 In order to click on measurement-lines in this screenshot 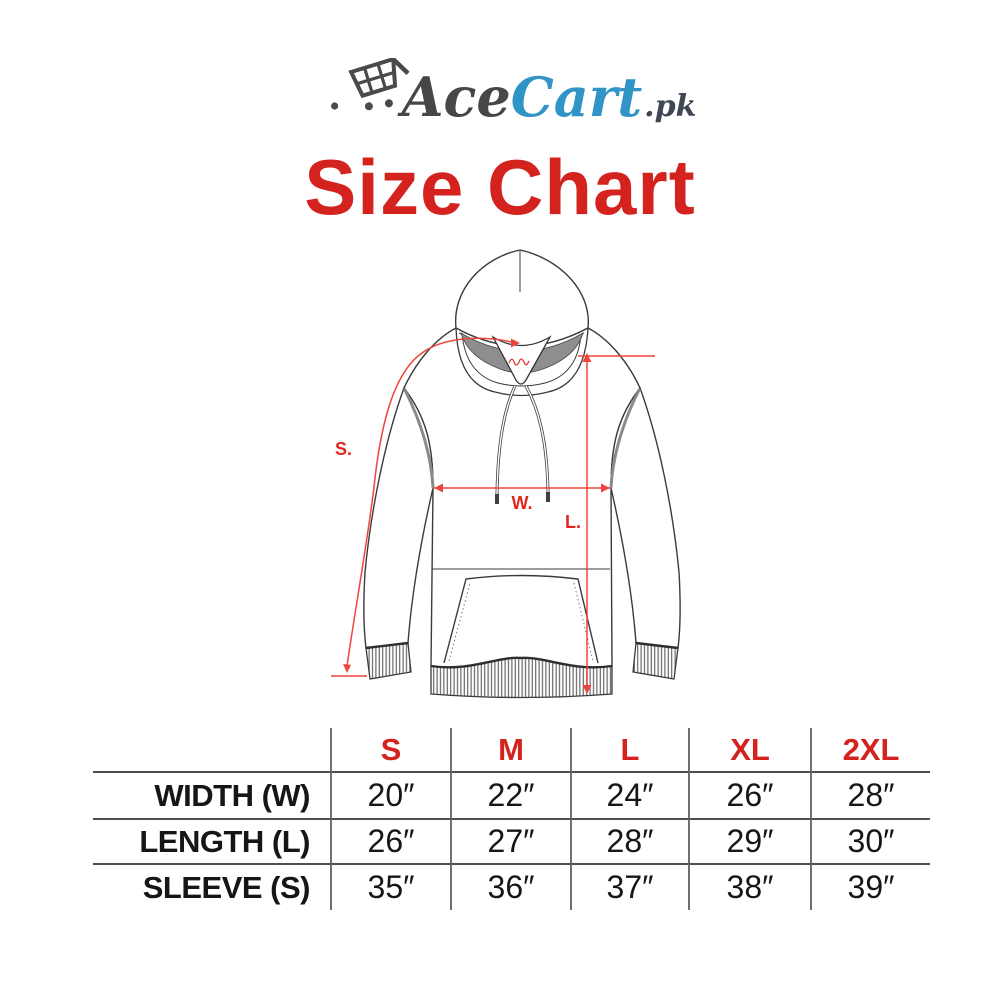, I will do `click(493, 515)`.